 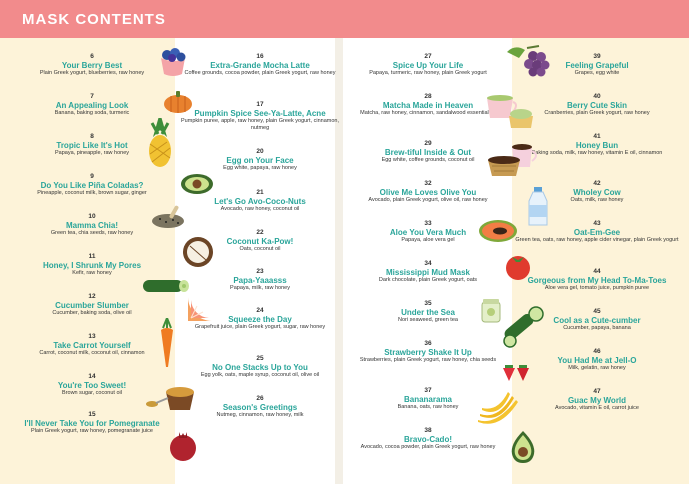 What do you see at coordinates (597, 200) in the screenshot?
I see `entry-ingredients: Oats, milk, raw honey` at bounding box center [597, 200].